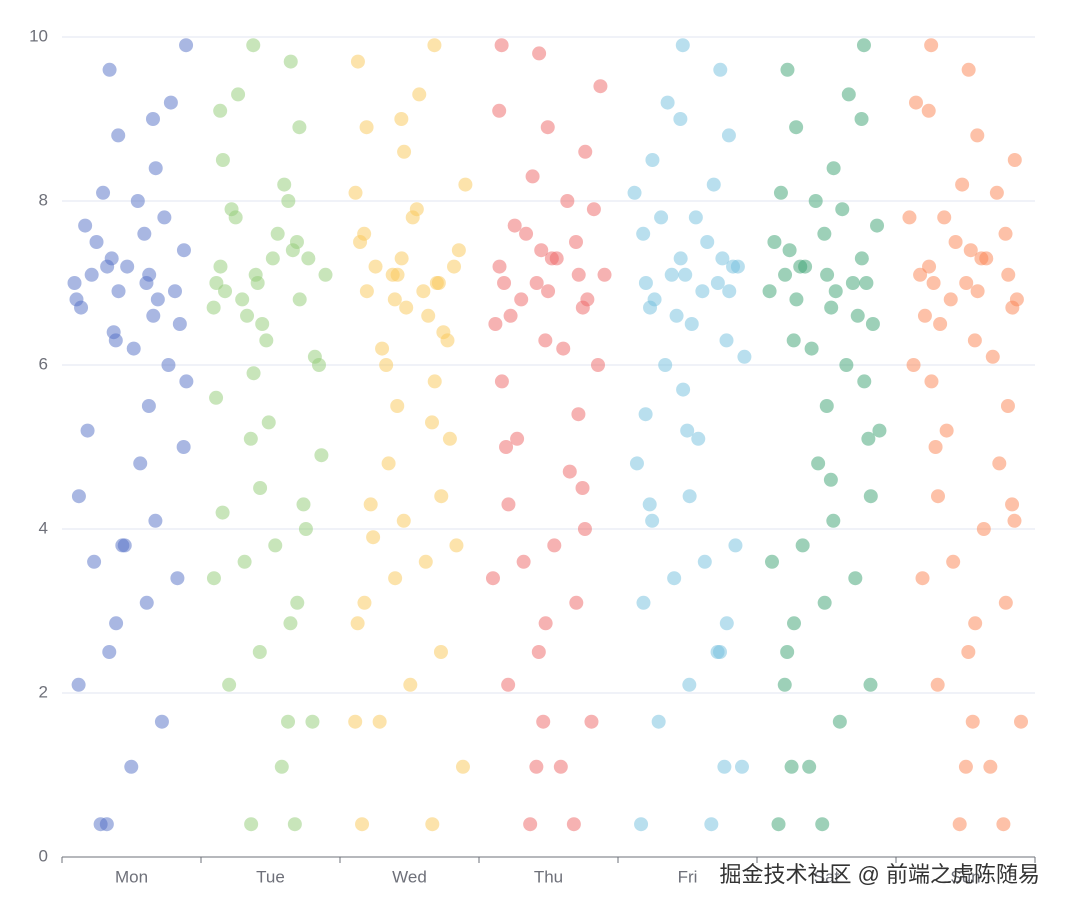 The height and width of the screenshot is (914, 1069). I want to click on x-tick-label: Tue, so click(270, 876).